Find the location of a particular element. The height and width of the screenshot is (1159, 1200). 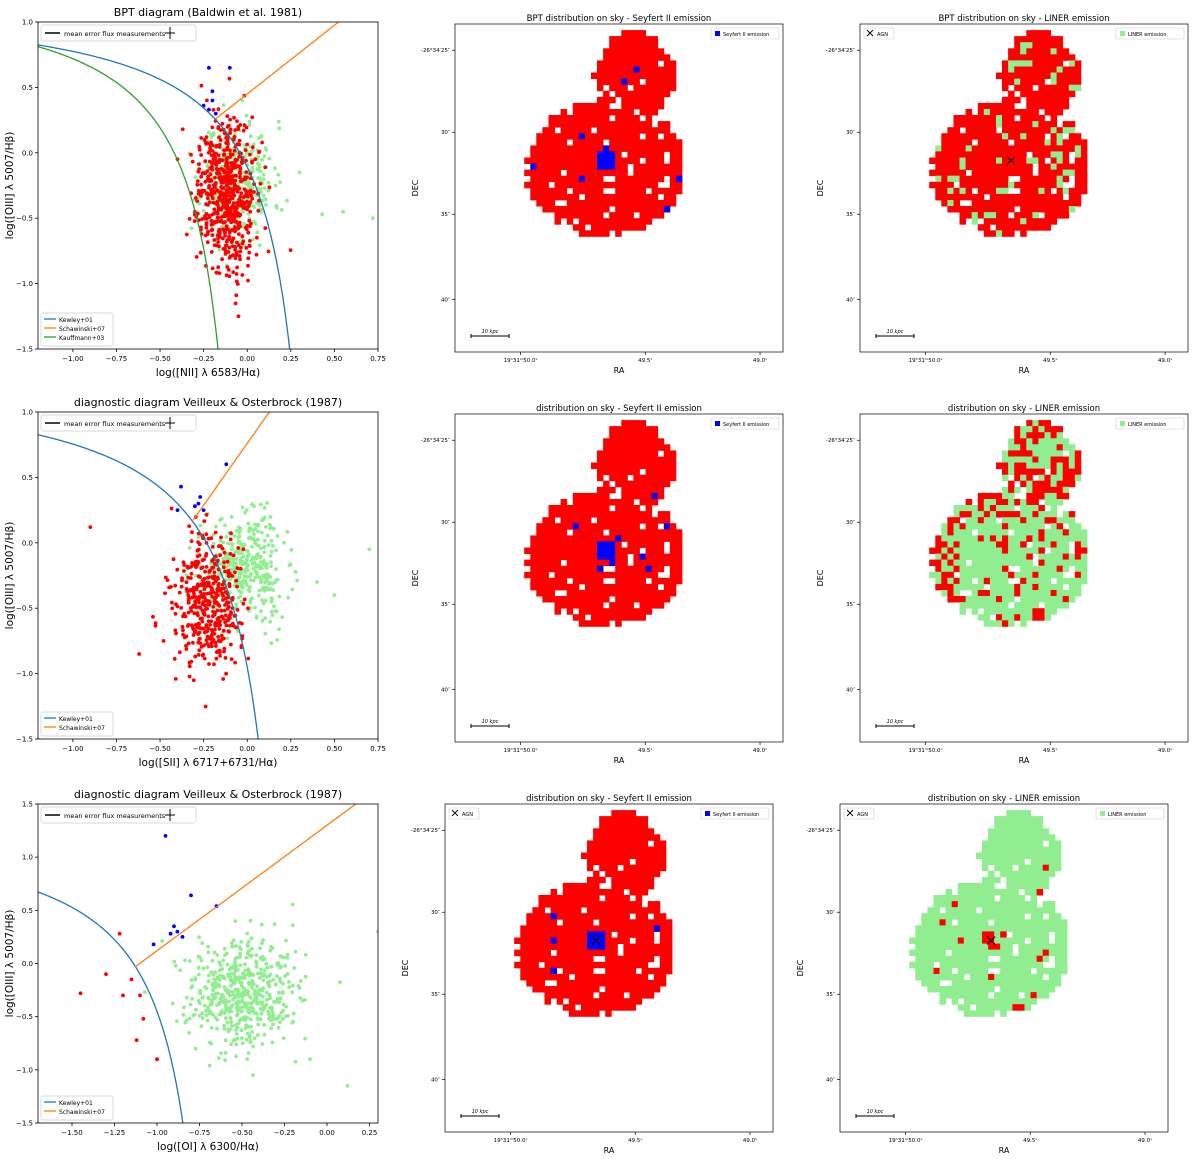

plot-area is located at coordinates (208, 963).